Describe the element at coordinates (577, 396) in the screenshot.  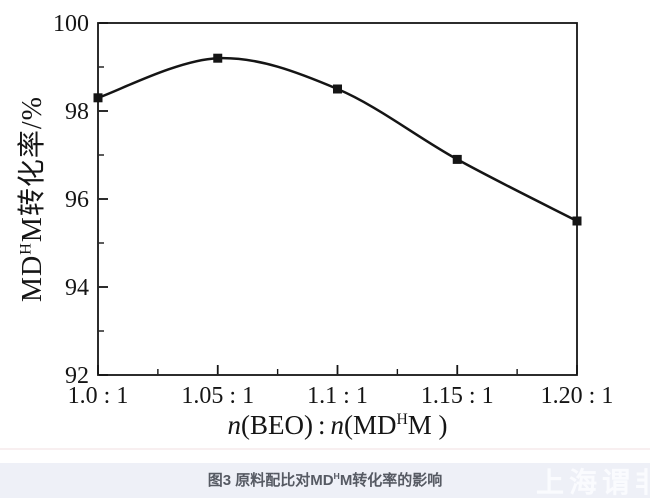
I see `x-tick-label: 1.20 : 1` at that location.